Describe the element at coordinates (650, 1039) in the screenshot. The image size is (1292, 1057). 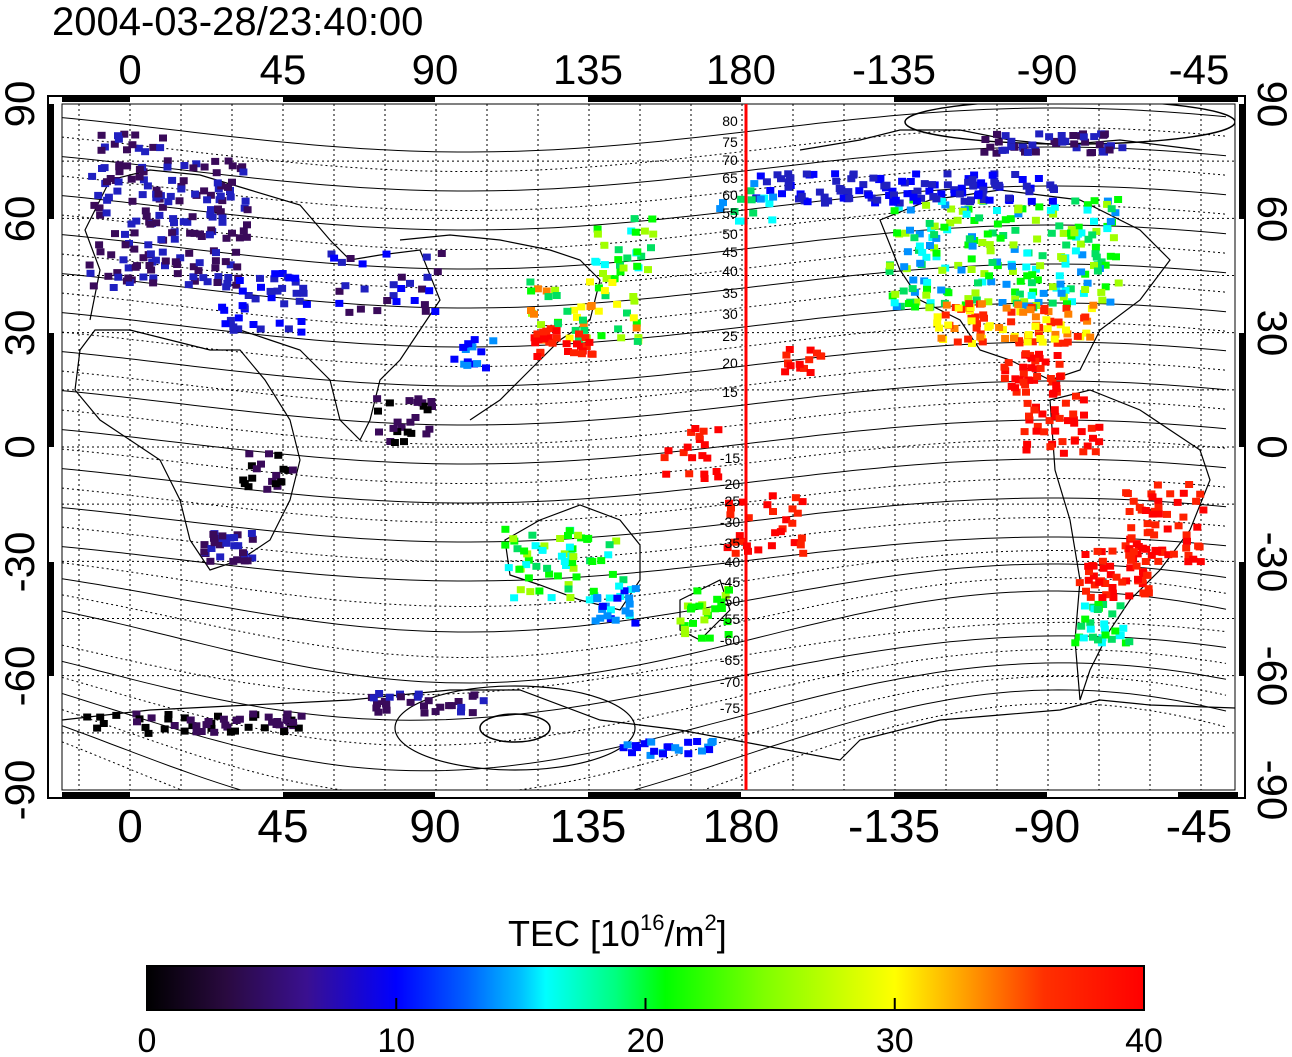
I see `colorbar-labels: 0 10 20 30 40` at that location.